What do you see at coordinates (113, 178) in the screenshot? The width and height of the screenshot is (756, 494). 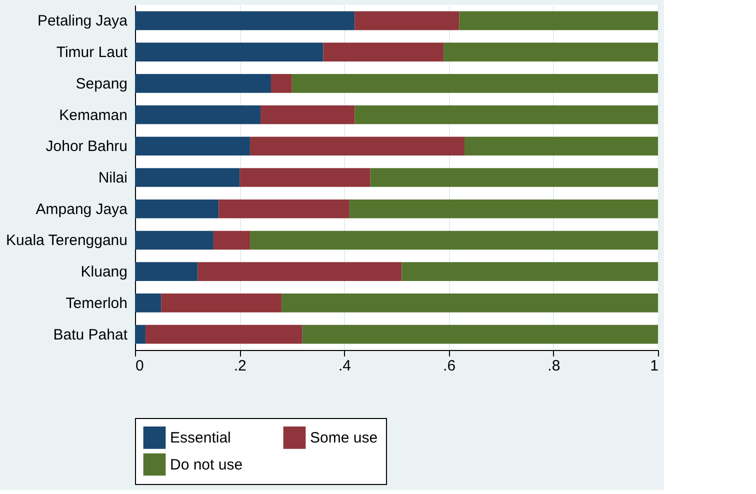 I see `y-tick-label: Nilai` at bounding box center [113, 178].